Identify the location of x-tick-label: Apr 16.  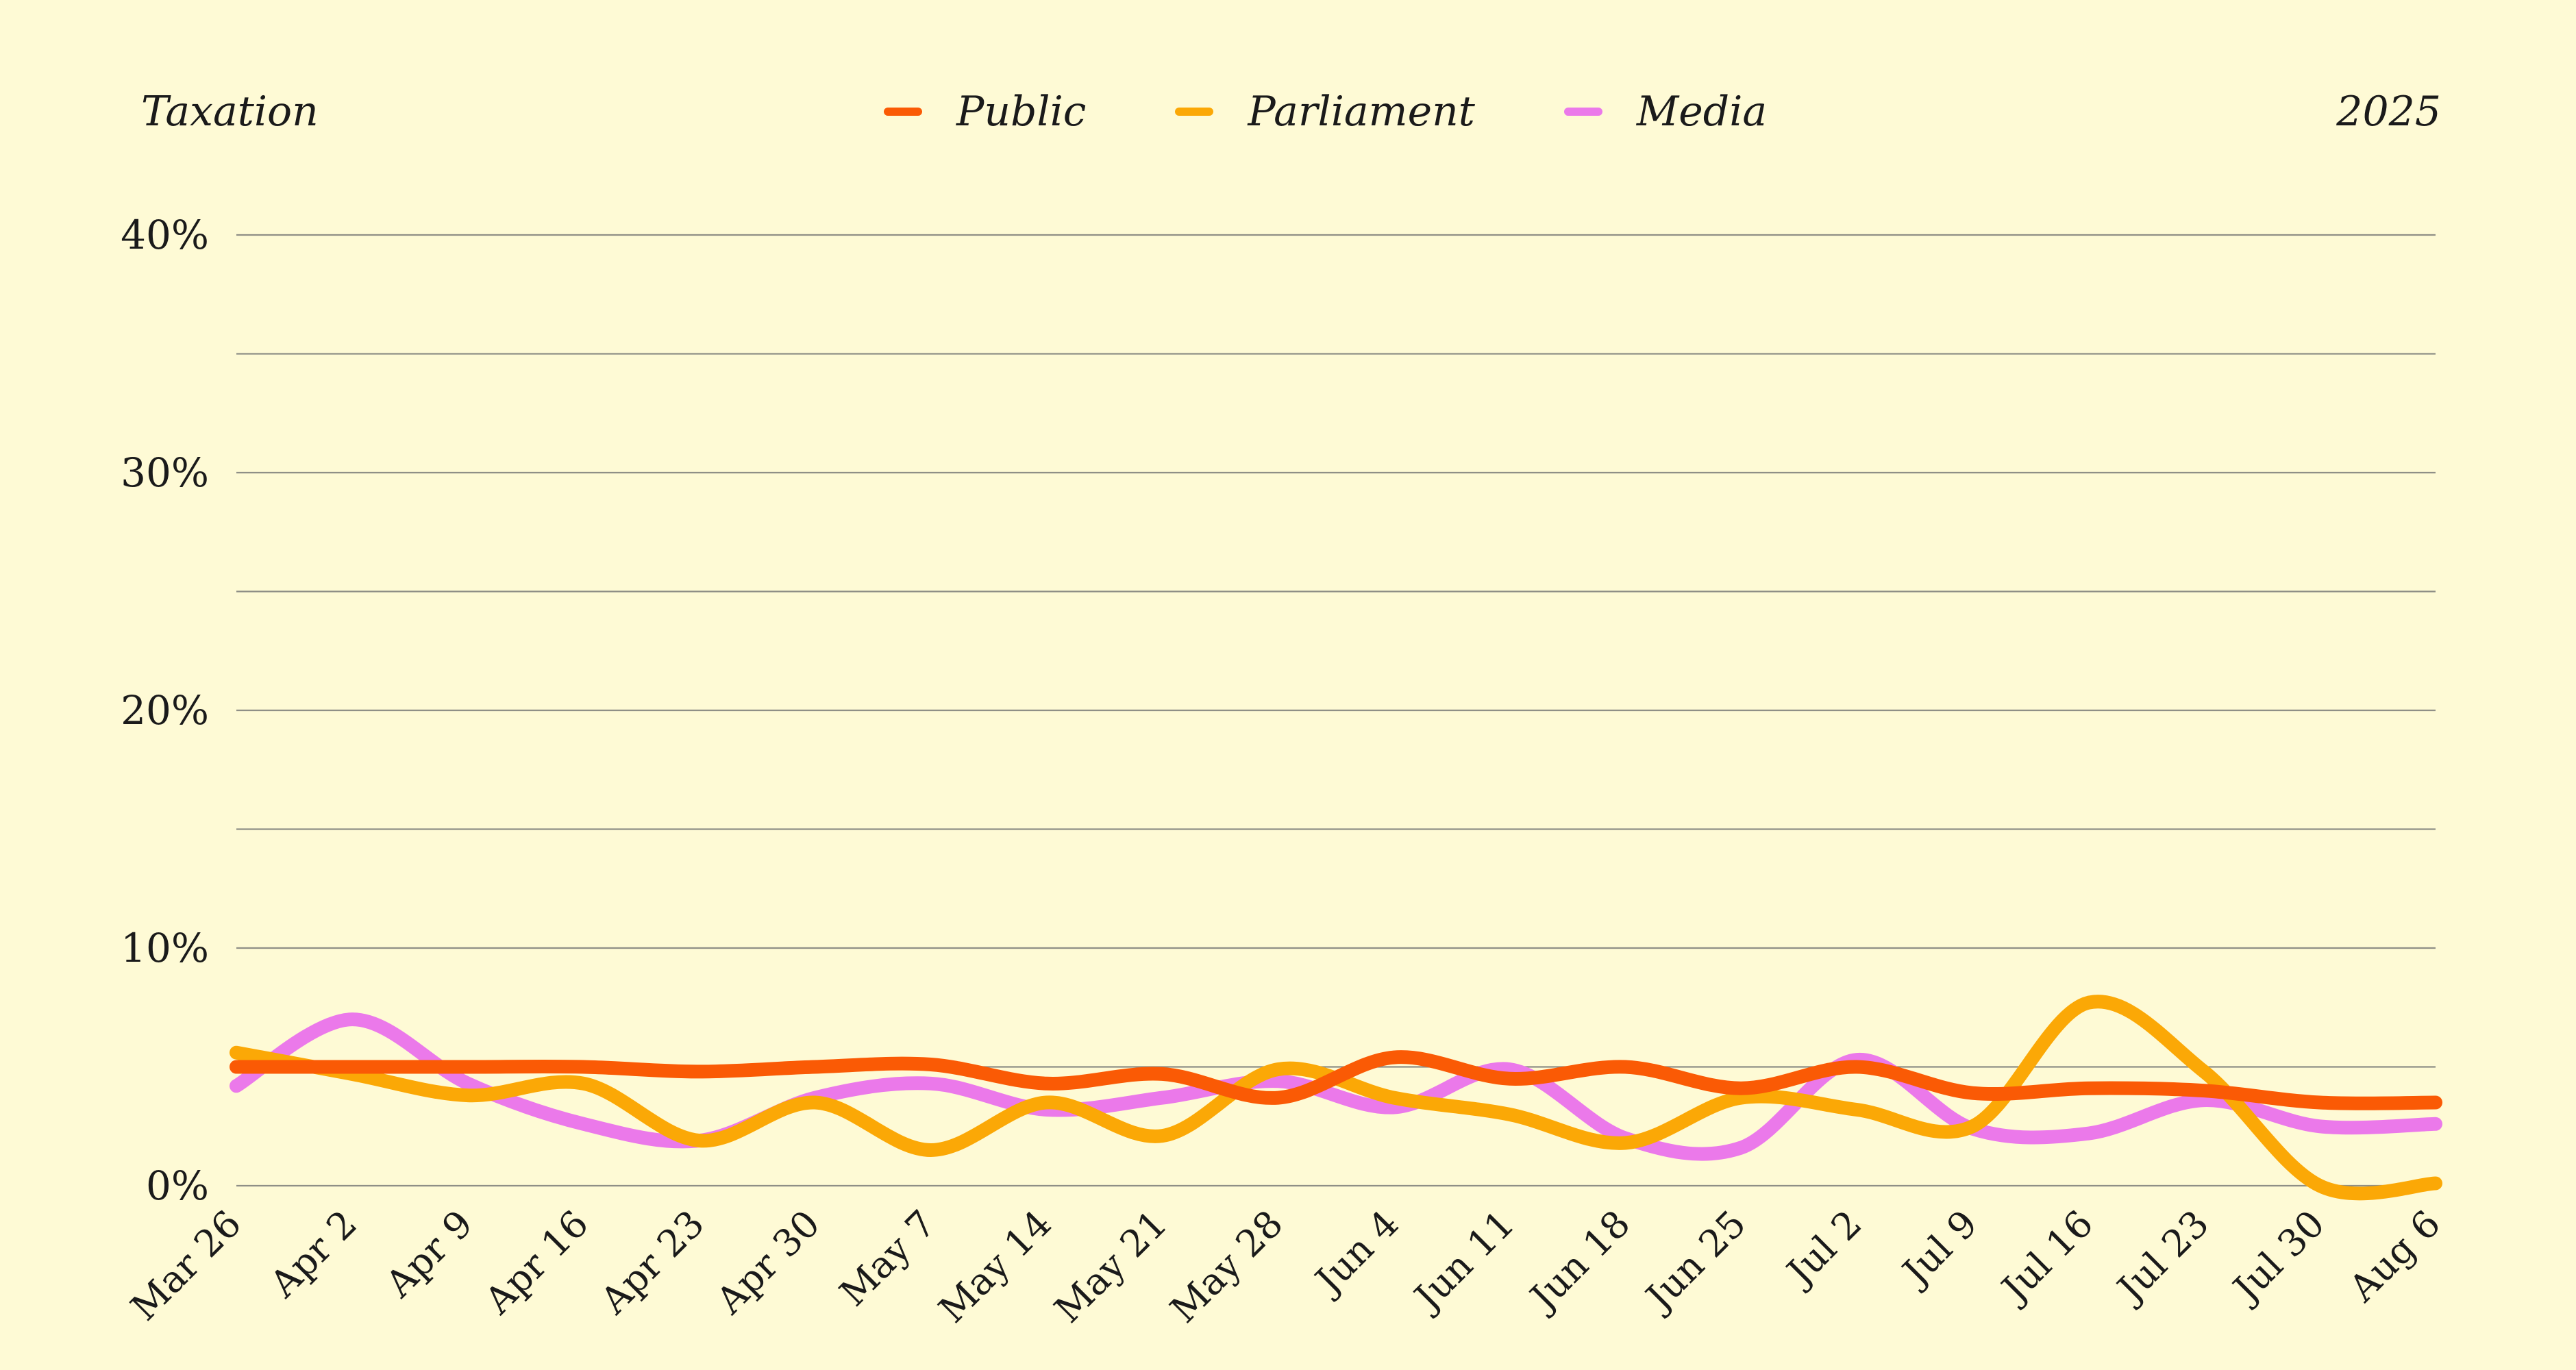
(536, 1262).